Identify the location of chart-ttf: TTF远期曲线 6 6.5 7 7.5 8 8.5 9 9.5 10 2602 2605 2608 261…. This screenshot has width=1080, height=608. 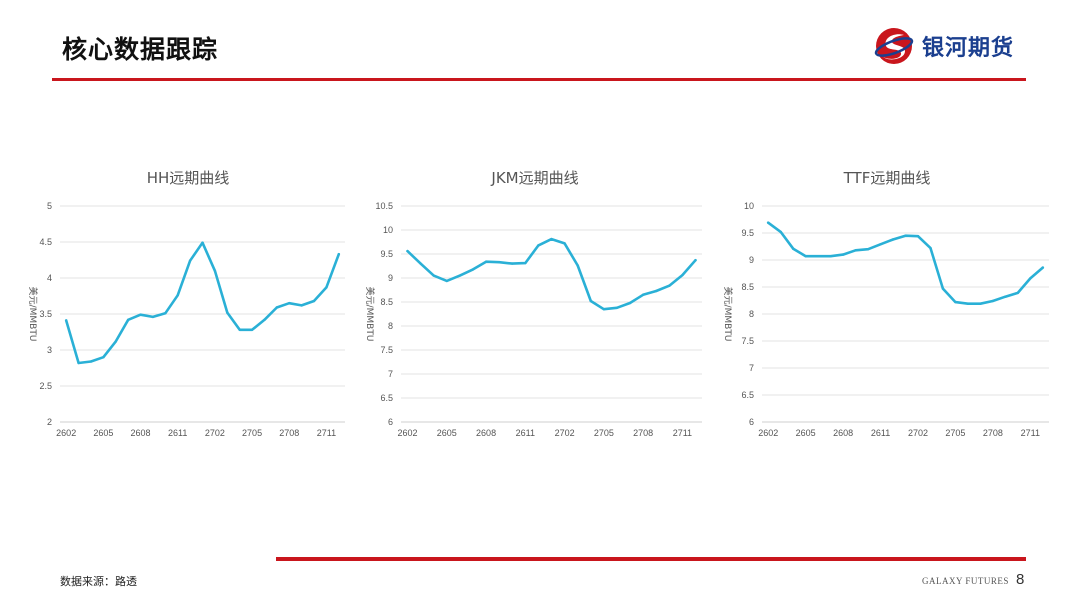
(885, 303).